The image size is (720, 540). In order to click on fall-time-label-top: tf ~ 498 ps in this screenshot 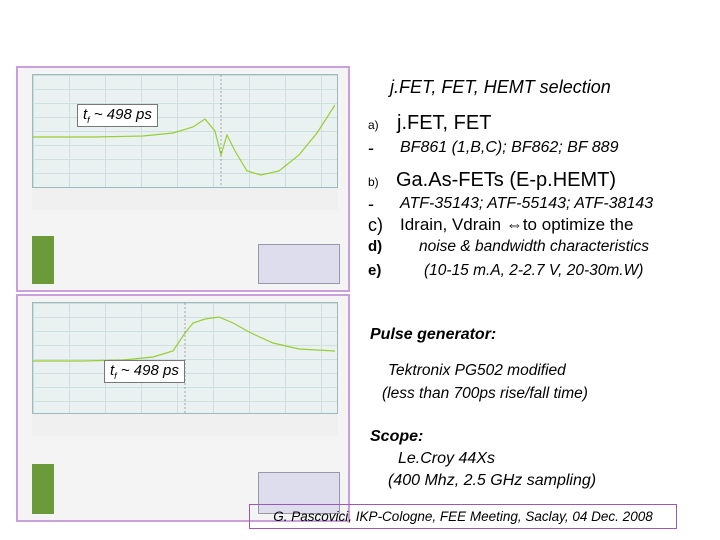, I will do `click(117, 115)`.